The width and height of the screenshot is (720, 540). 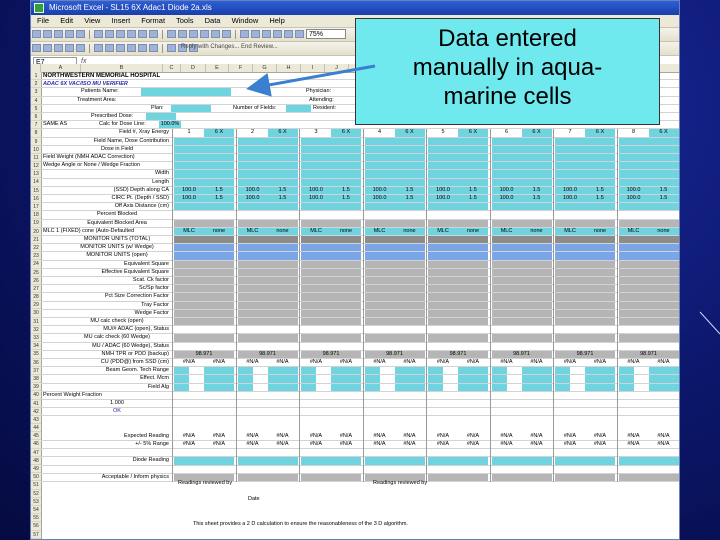 I want to click on menu-tools: Tools, so click(x=185, y=20).